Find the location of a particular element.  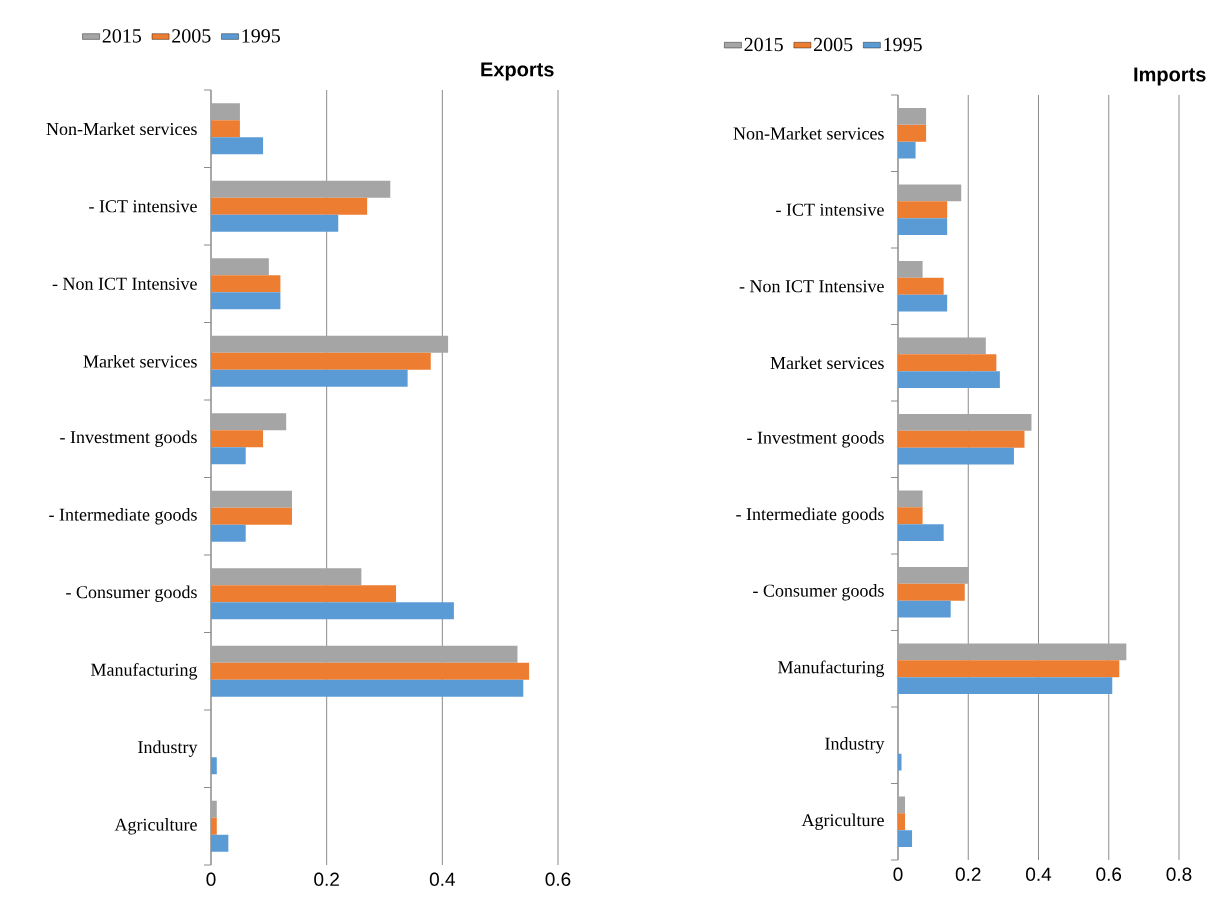

chart-title: Exports is located at coordinates (517, 71).